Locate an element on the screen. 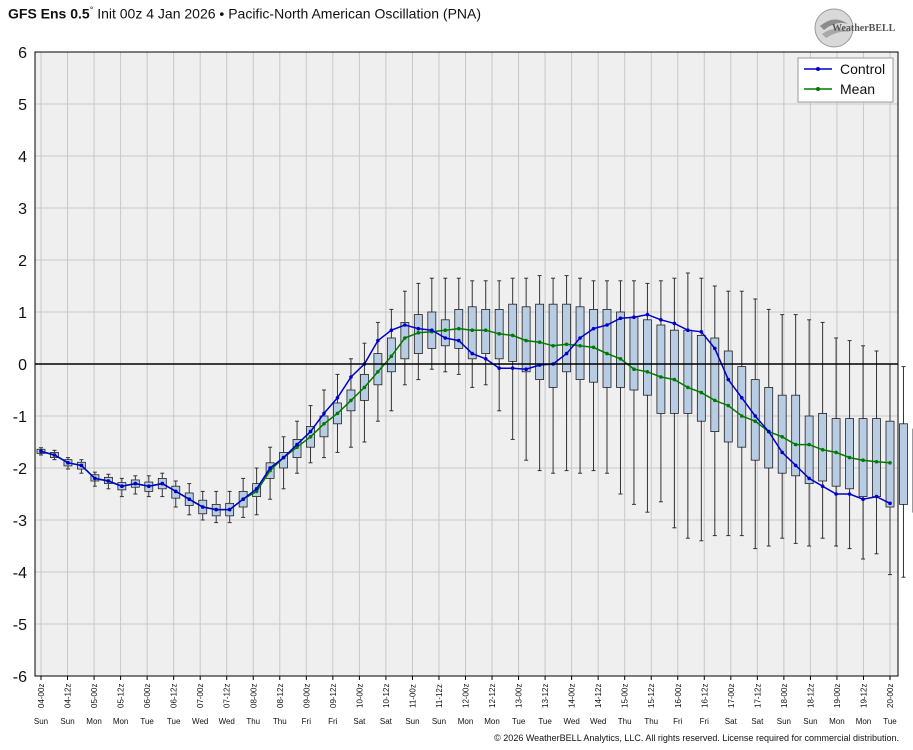  y-tick-label: 5 is located at coordinates (22, 105).